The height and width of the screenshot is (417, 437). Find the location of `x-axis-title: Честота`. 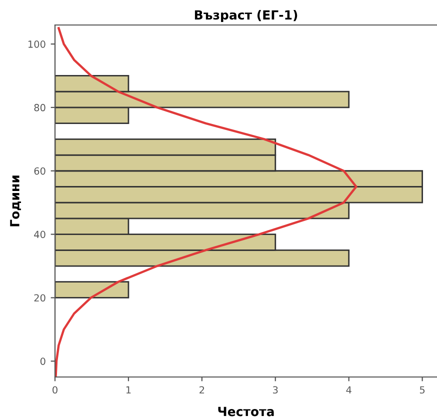

x-axis-title: Честота is located at coordinates (246, 411).